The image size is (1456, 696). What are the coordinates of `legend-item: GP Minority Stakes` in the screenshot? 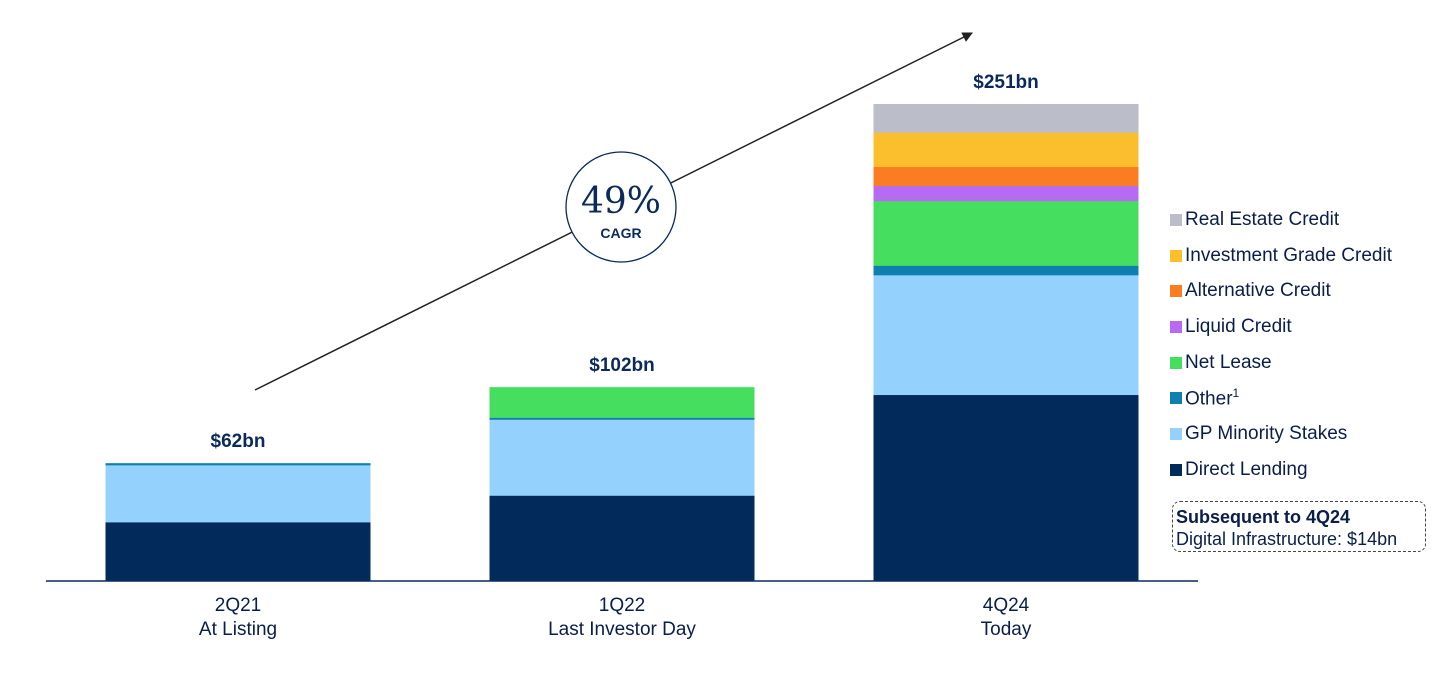 It's located at (1281, 434).